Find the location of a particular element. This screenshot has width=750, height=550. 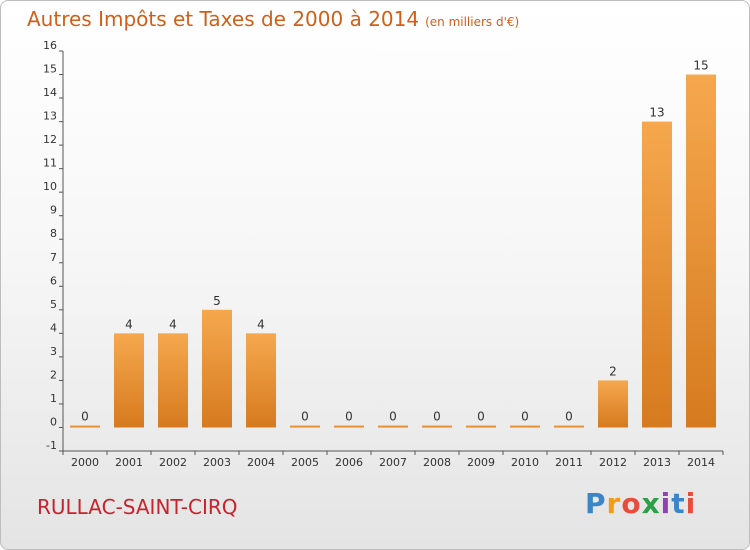

logo-letter: x is located at coordinates (651, 503).